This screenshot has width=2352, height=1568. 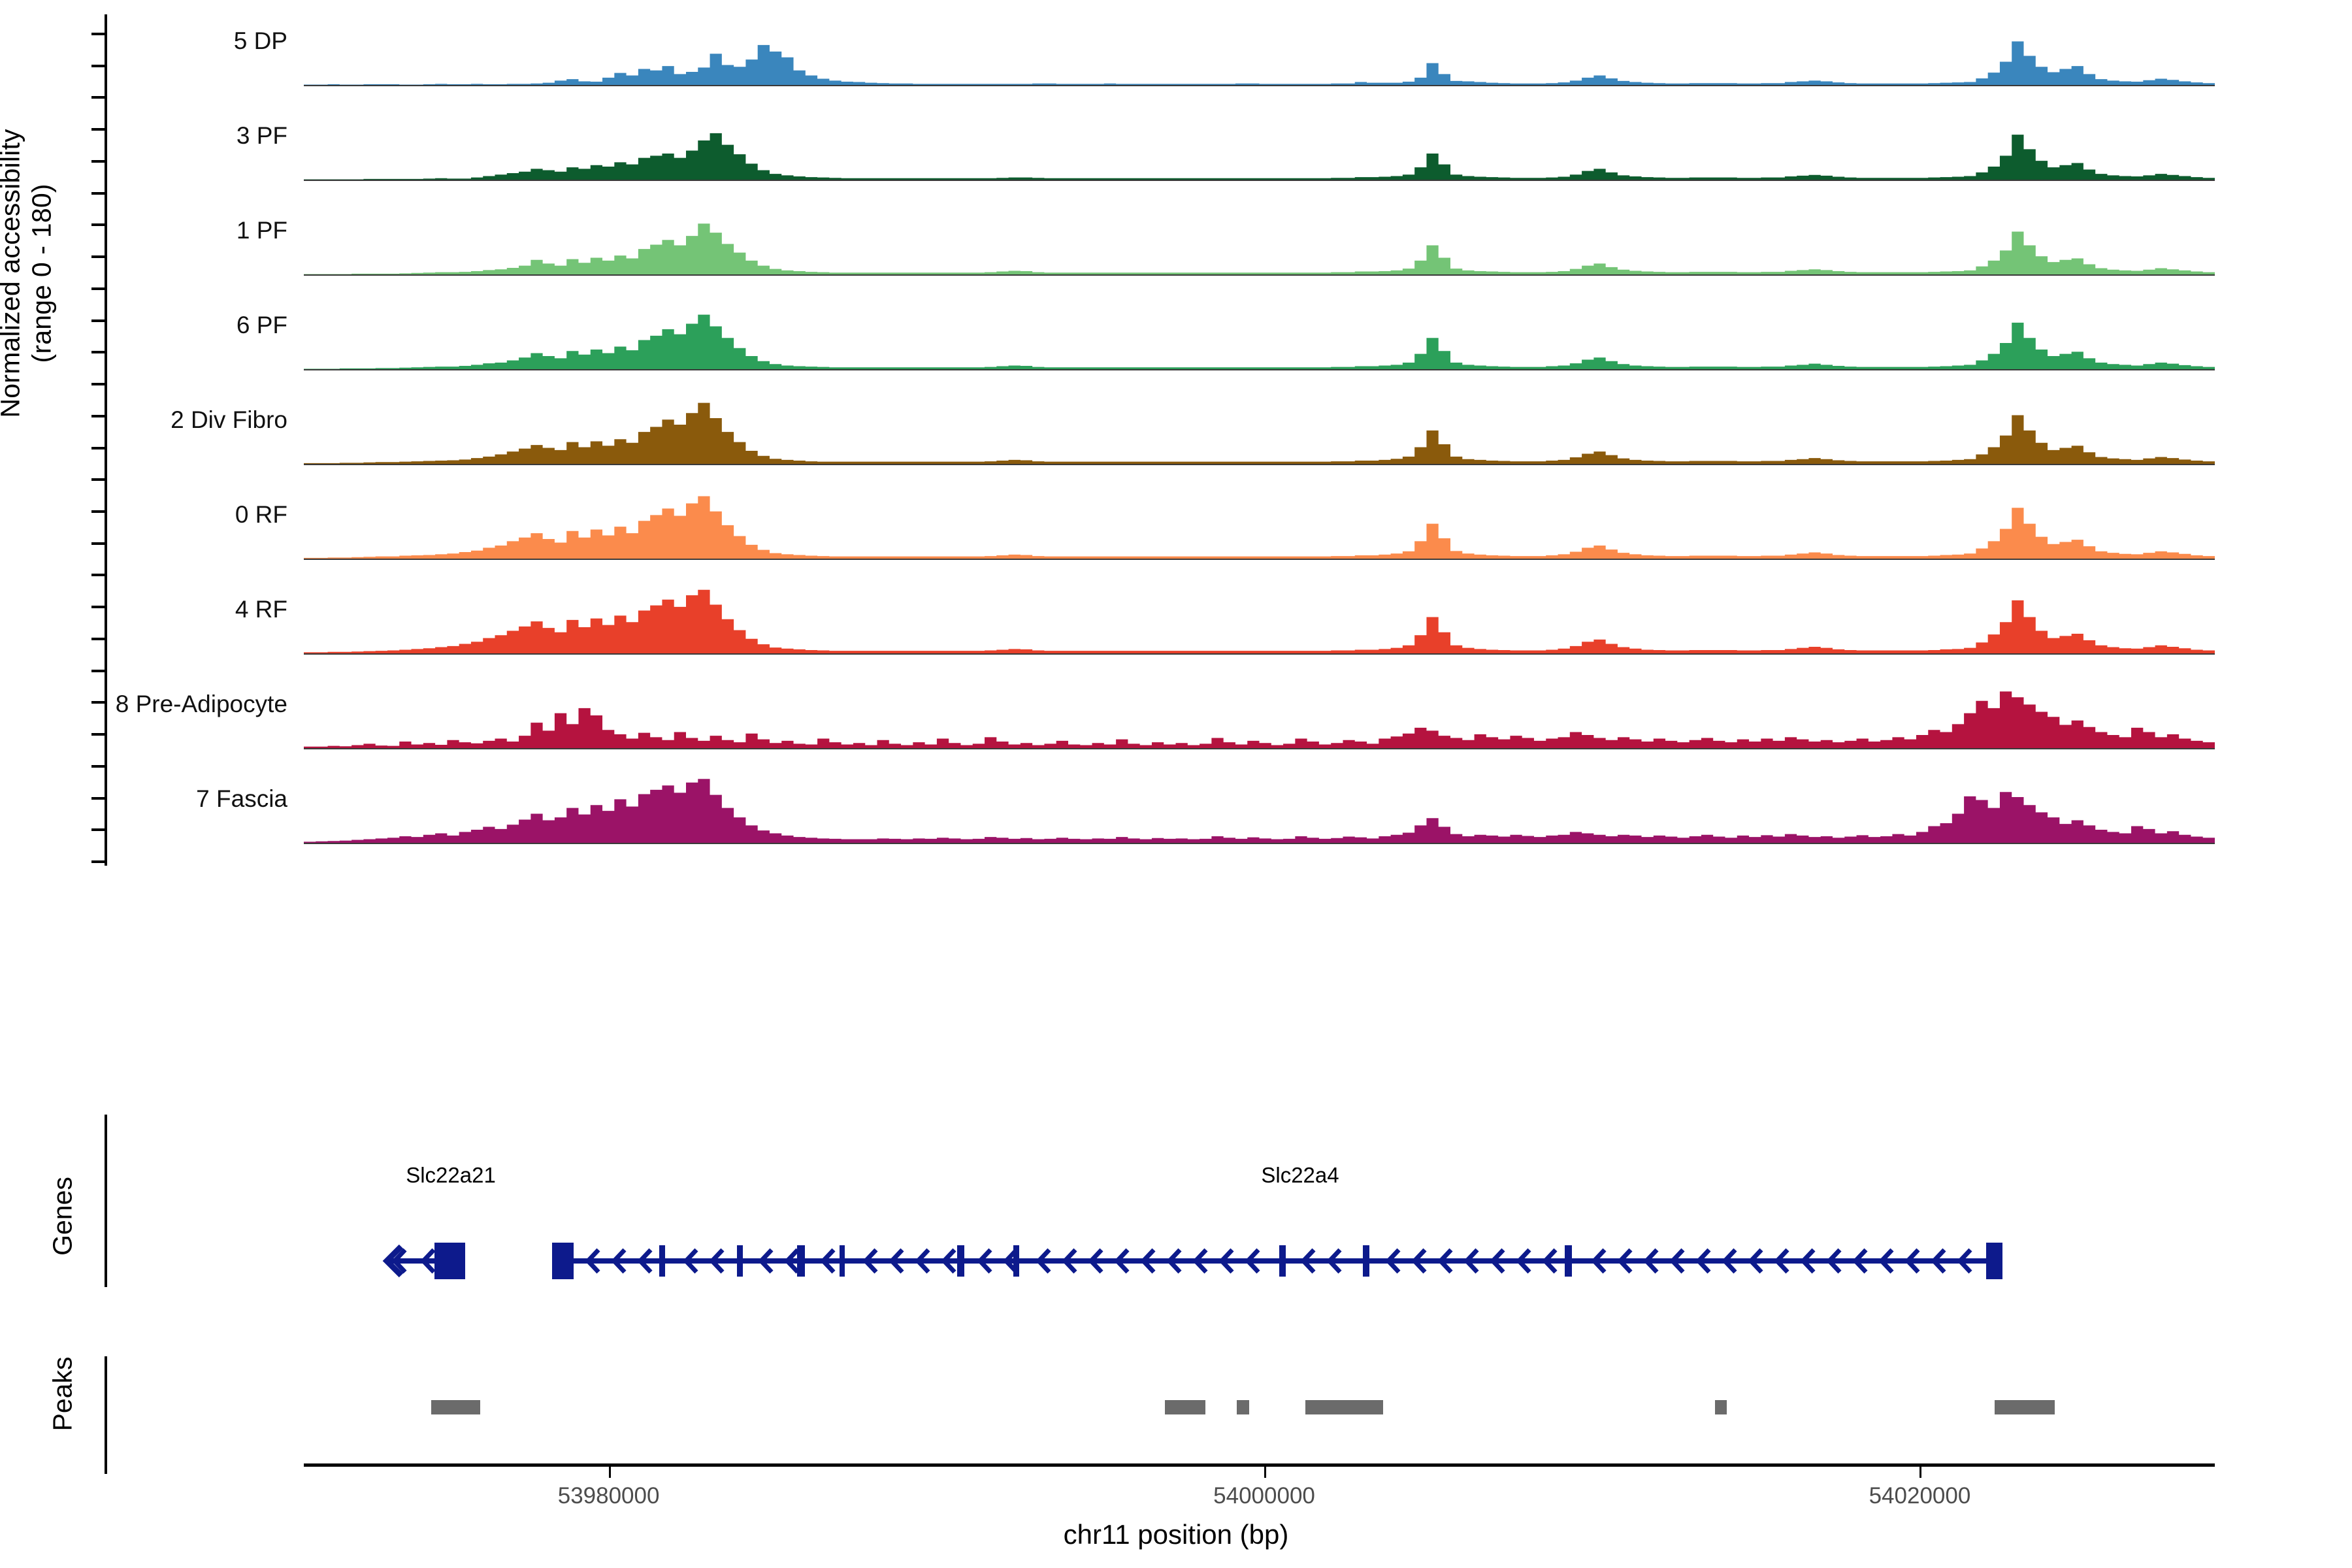 What do you see at coordinates (1259, 621) in the screenshot?
I see `track-signal-4-rf` at bounding box center [1259, 621].